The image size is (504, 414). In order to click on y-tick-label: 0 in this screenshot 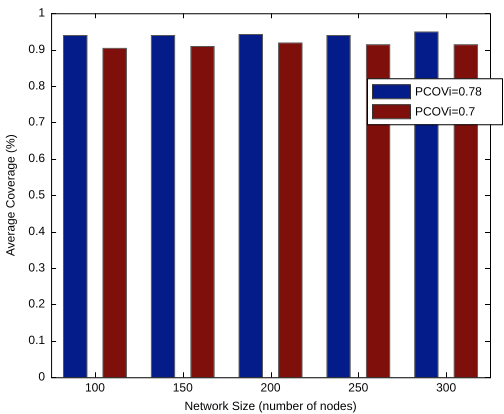, I will do `click(42, 377)`.